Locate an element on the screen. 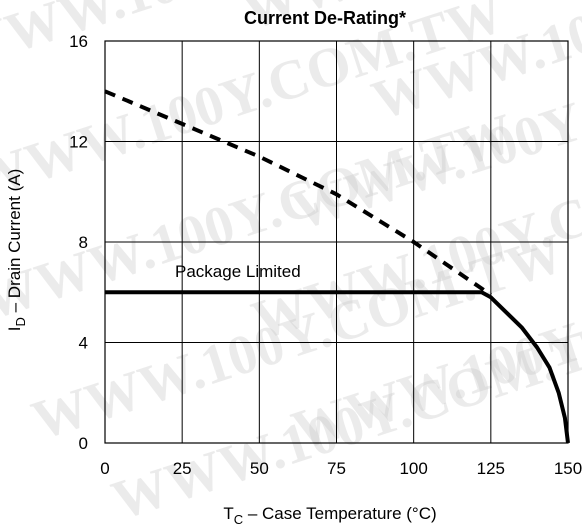 This screenshot has height=531, width=582. x-tick-label-150: 150 is located at coordinates (568, 468).